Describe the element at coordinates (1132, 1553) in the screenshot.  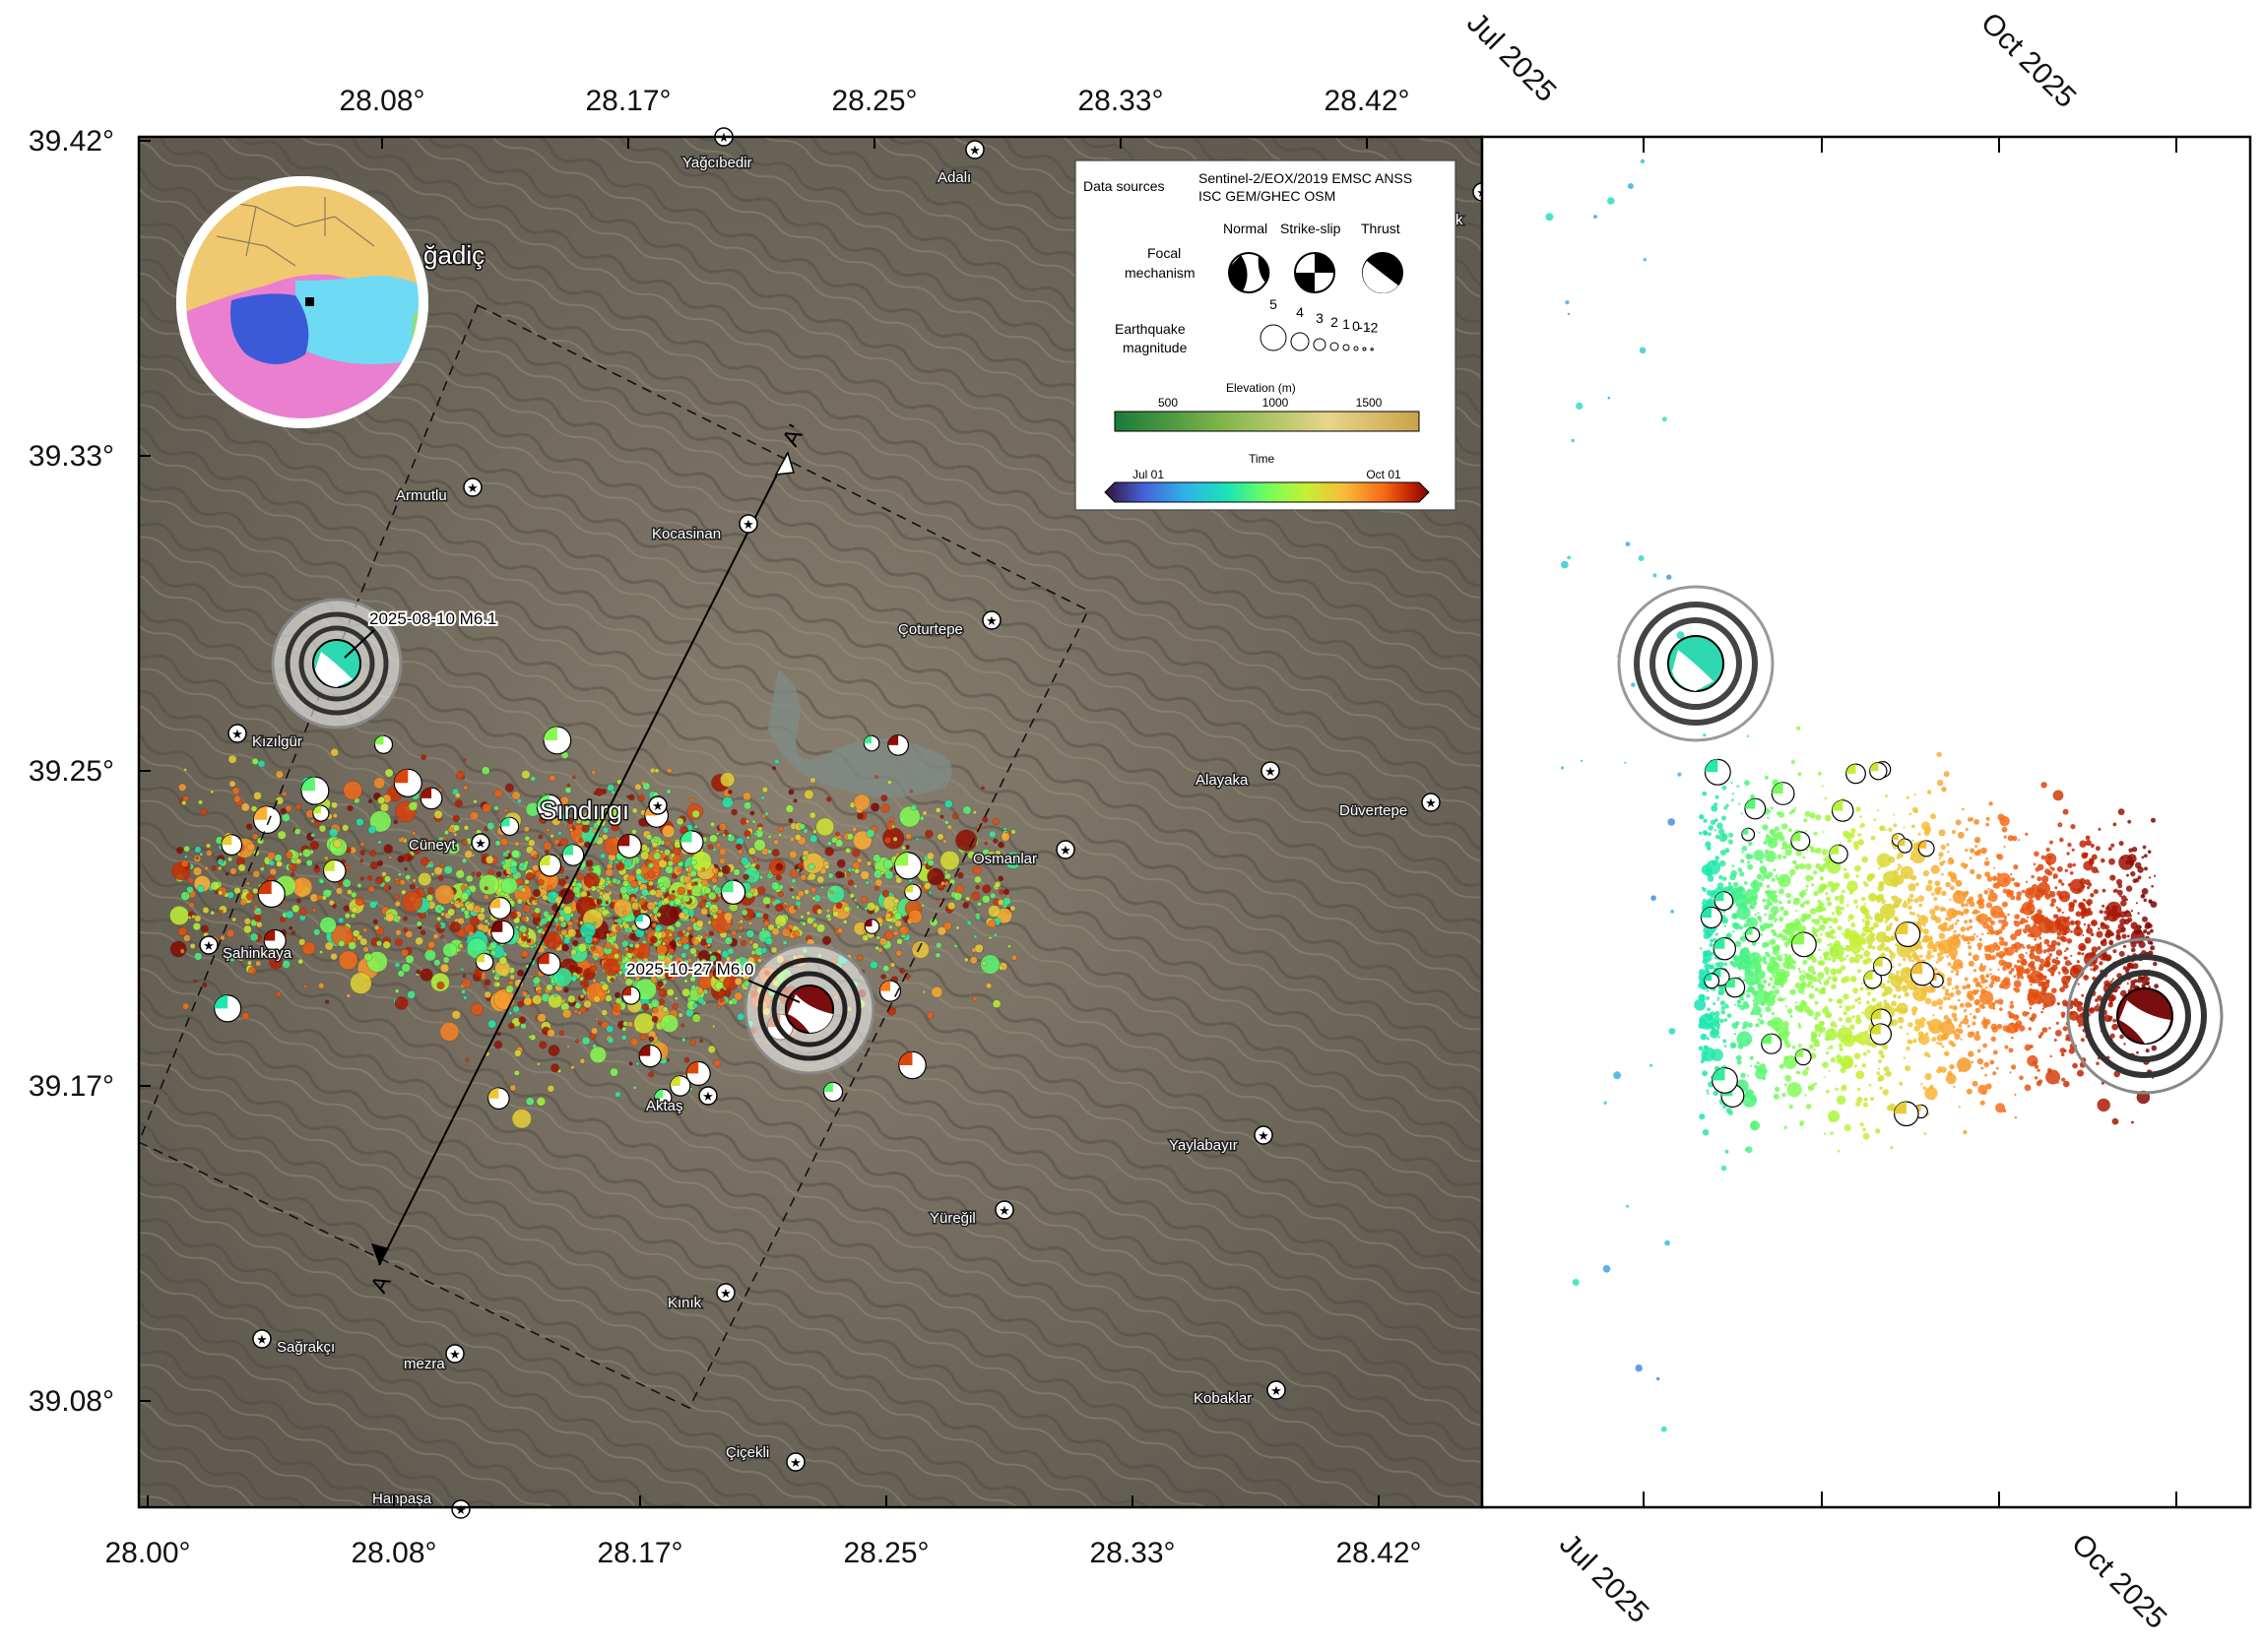
I see `lon-tick-label-bottom: 28.33°` at that location.